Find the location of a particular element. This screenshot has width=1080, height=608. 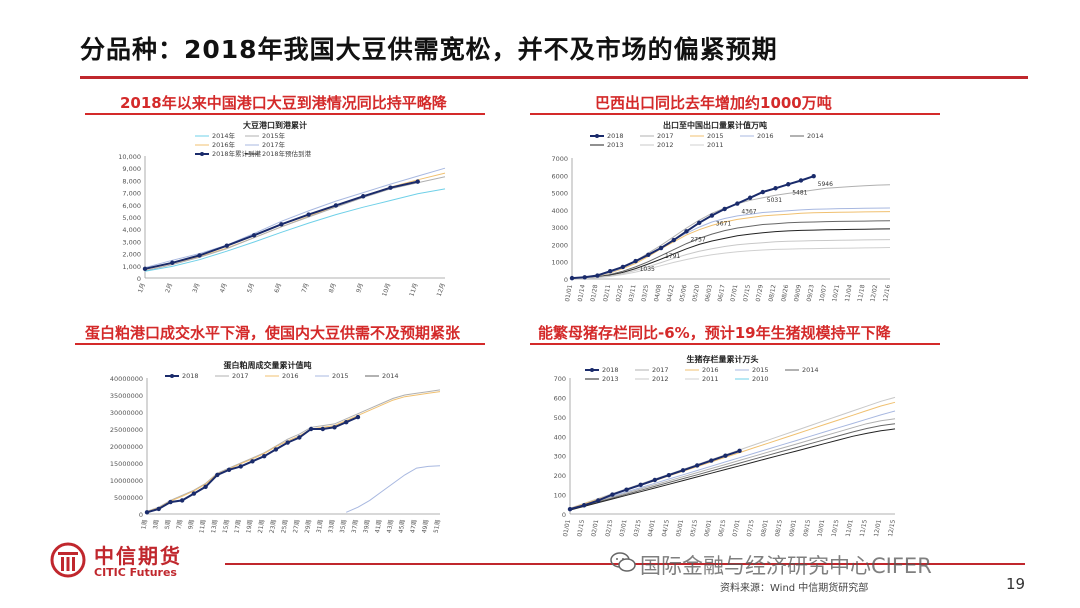

x-tick-label: 19周 is located at coordinates (249, 526).